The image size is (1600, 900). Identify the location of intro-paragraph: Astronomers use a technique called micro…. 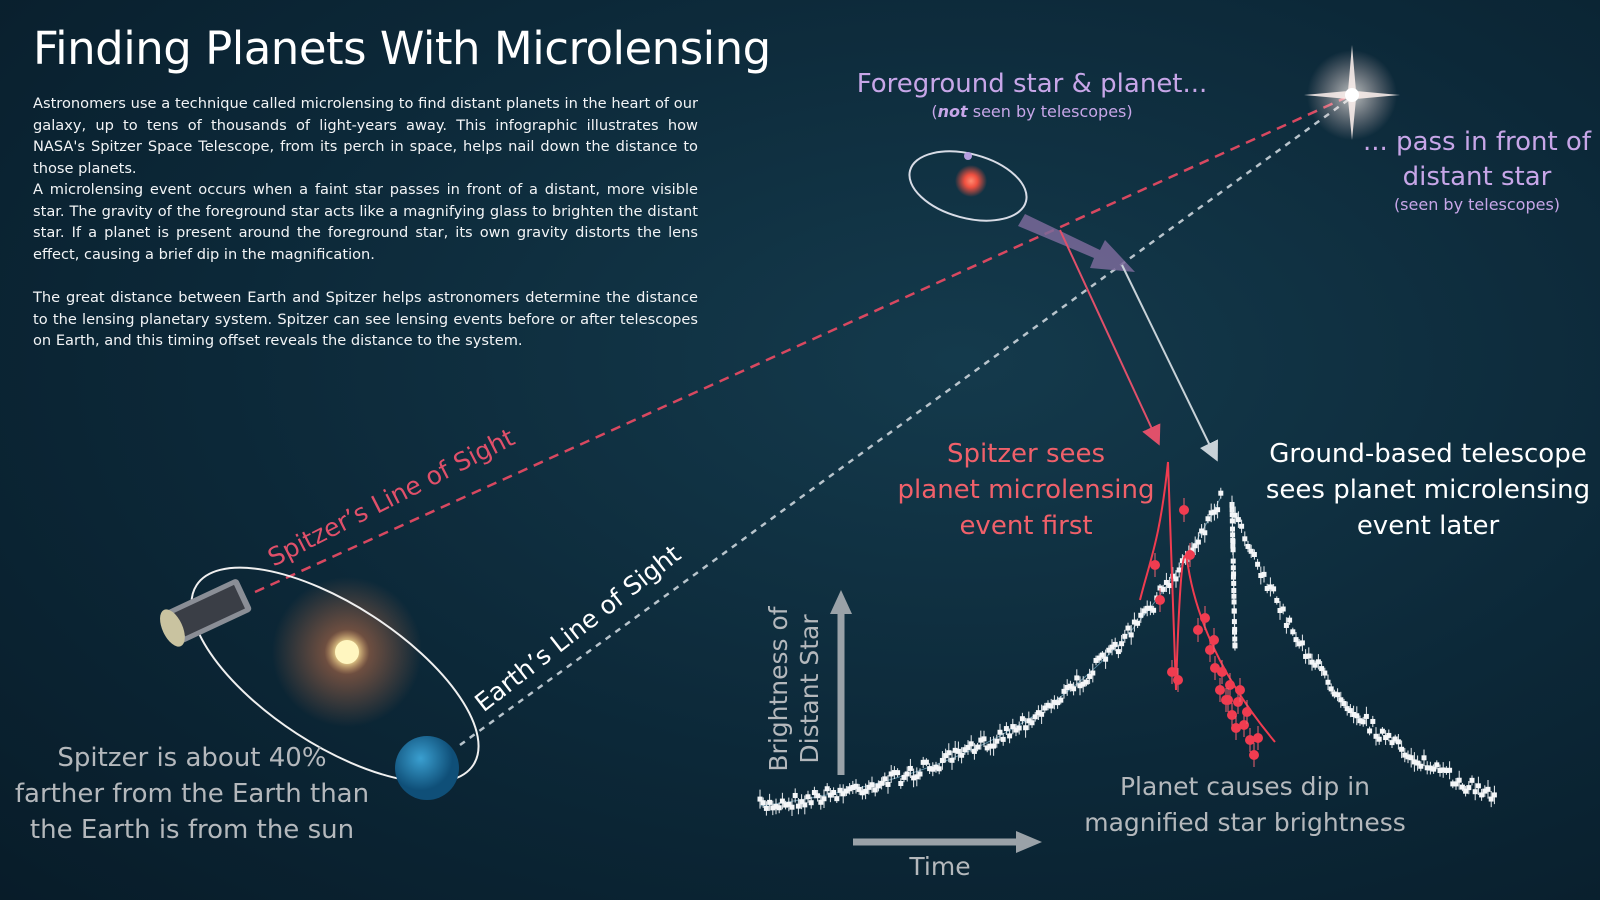
(365, 136).